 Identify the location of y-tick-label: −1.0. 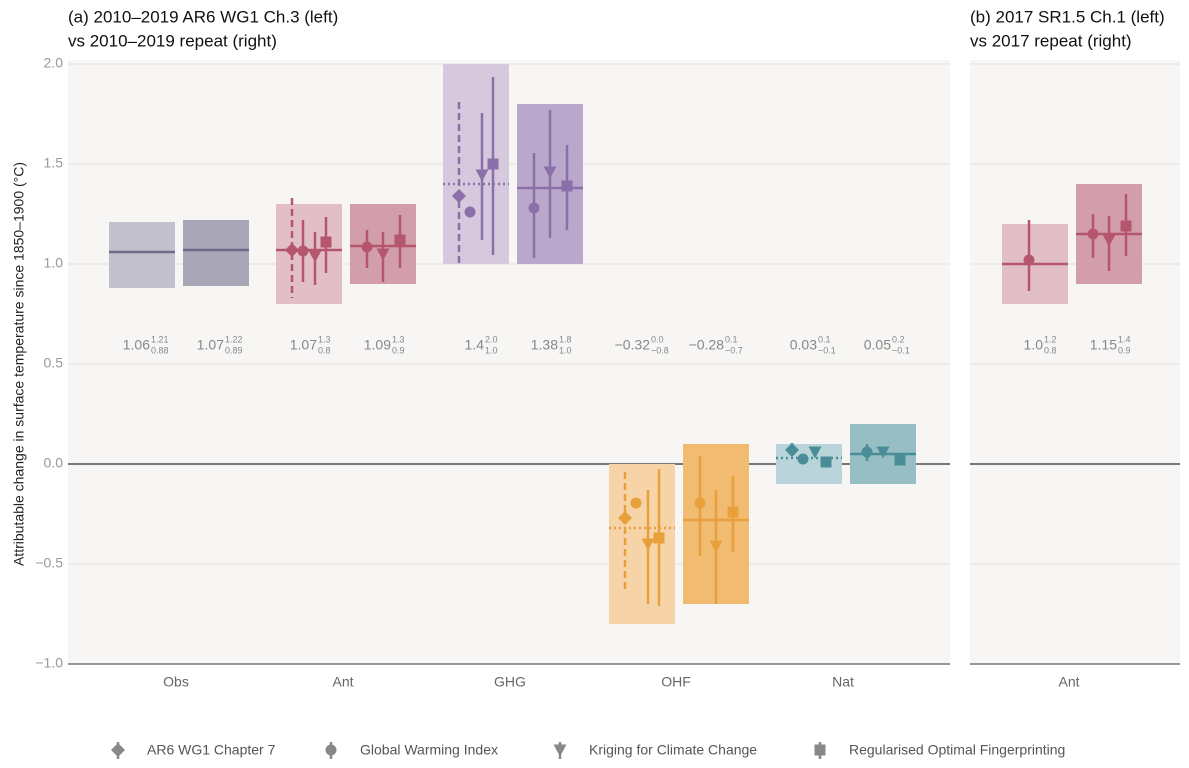
(49, 663).